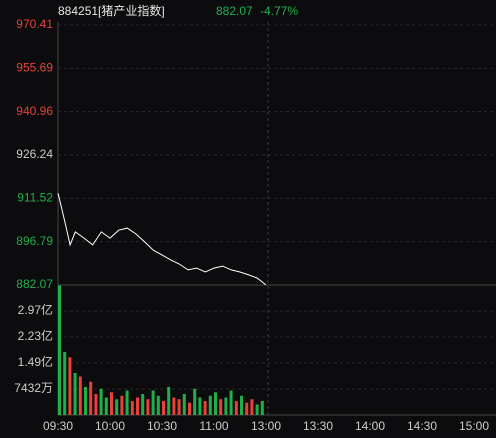 The width and height of the screenshot is (496, 438). I want to click on price-line, so click(162, 239).